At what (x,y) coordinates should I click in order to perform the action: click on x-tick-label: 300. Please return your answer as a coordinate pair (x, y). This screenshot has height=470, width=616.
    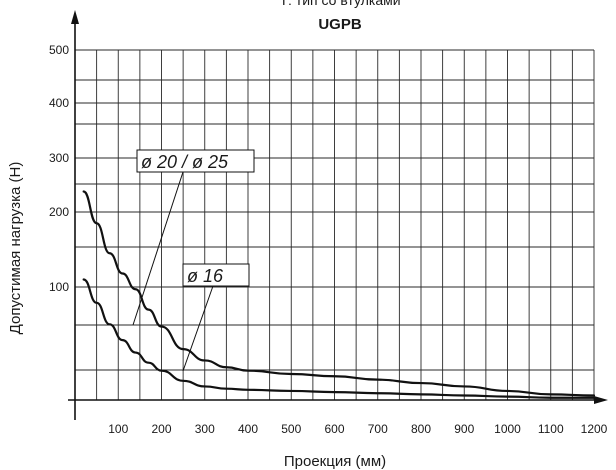
    Looking at the image, I should click on (205, 429).